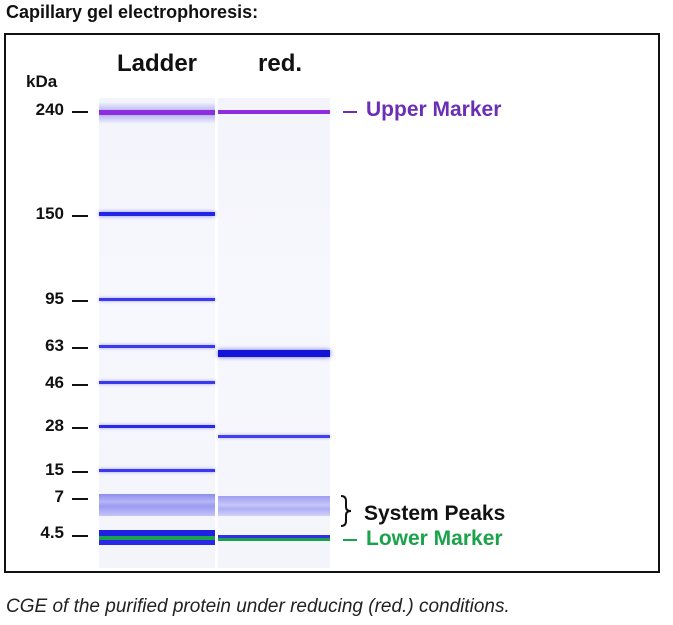  Describe the element at coordinates (52, 532) in the screenshot. I see `mw-label-4-5: 4.5` at that location.